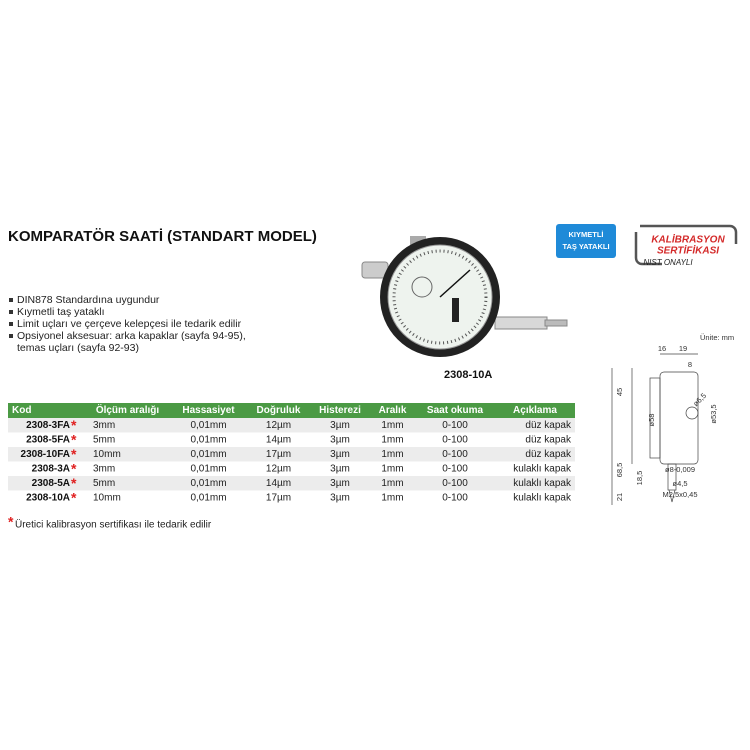 The width and height of the screenshot is (750, 750). What do you see at coordinates (651, 420) in the screenshot?
I see `dimension-label: ø58` at bounding box center [651, 420].